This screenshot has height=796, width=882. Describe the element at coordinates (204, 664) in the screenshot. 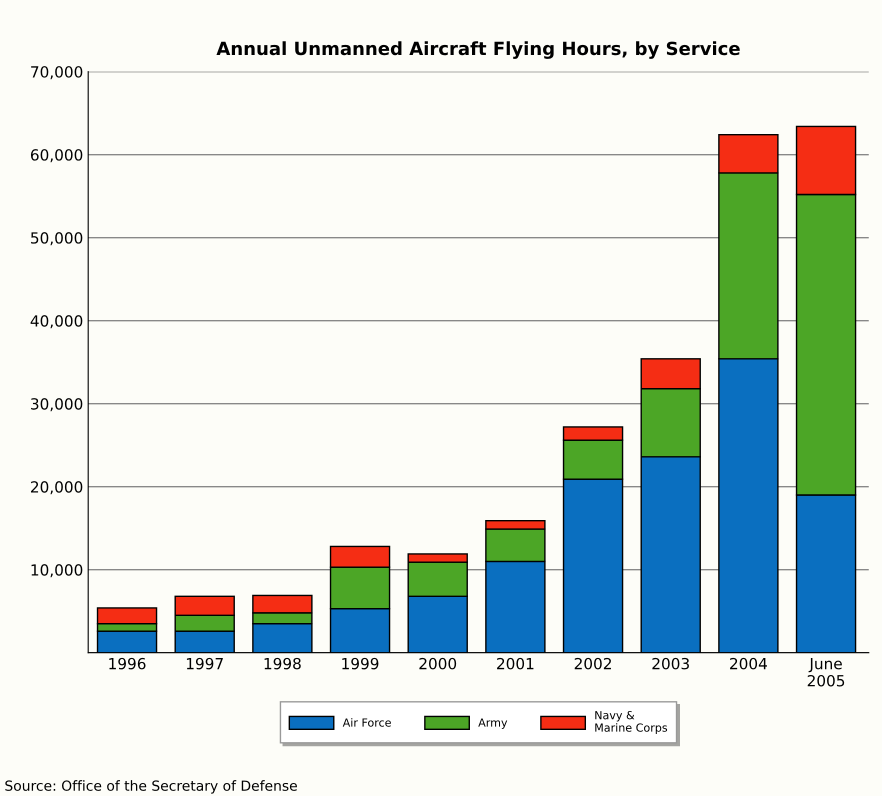

I see `x-tick-label: 1997` at that location.